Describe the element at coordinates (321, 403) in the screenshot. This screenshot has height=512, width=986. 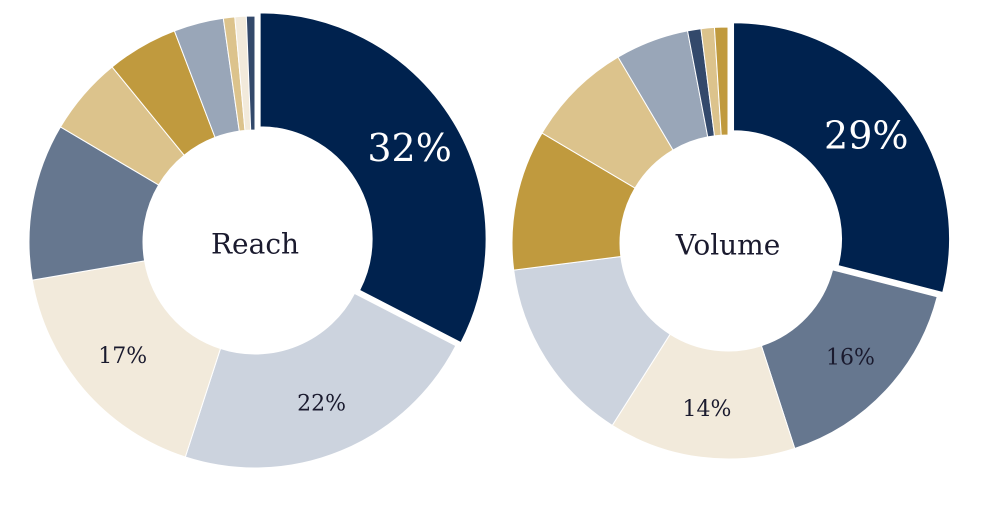
I see `reach-data-label-2: 22%` at that location.